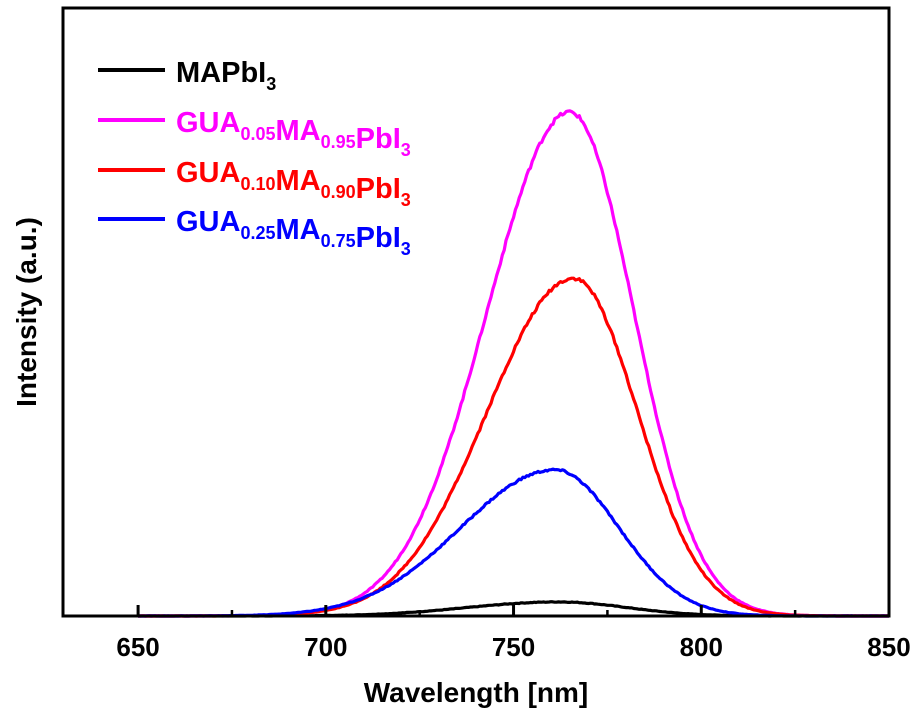 Image resolution: width=922 pixels, height=717 pixels. I want to click on x-tick-label: 700, so click(325, 647).